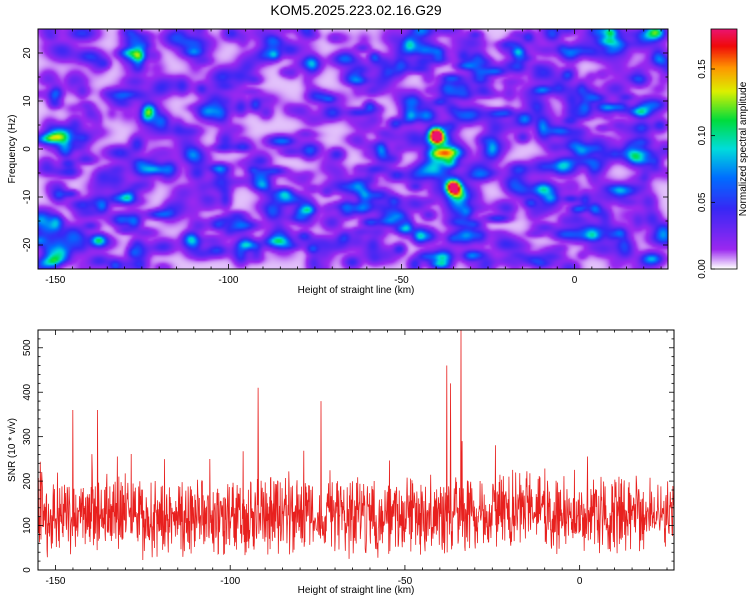  What do you see at coordinates (580, 581) in the screenshot?
I see `snr-xtick-label: 0` at bounding box center [580, 581].